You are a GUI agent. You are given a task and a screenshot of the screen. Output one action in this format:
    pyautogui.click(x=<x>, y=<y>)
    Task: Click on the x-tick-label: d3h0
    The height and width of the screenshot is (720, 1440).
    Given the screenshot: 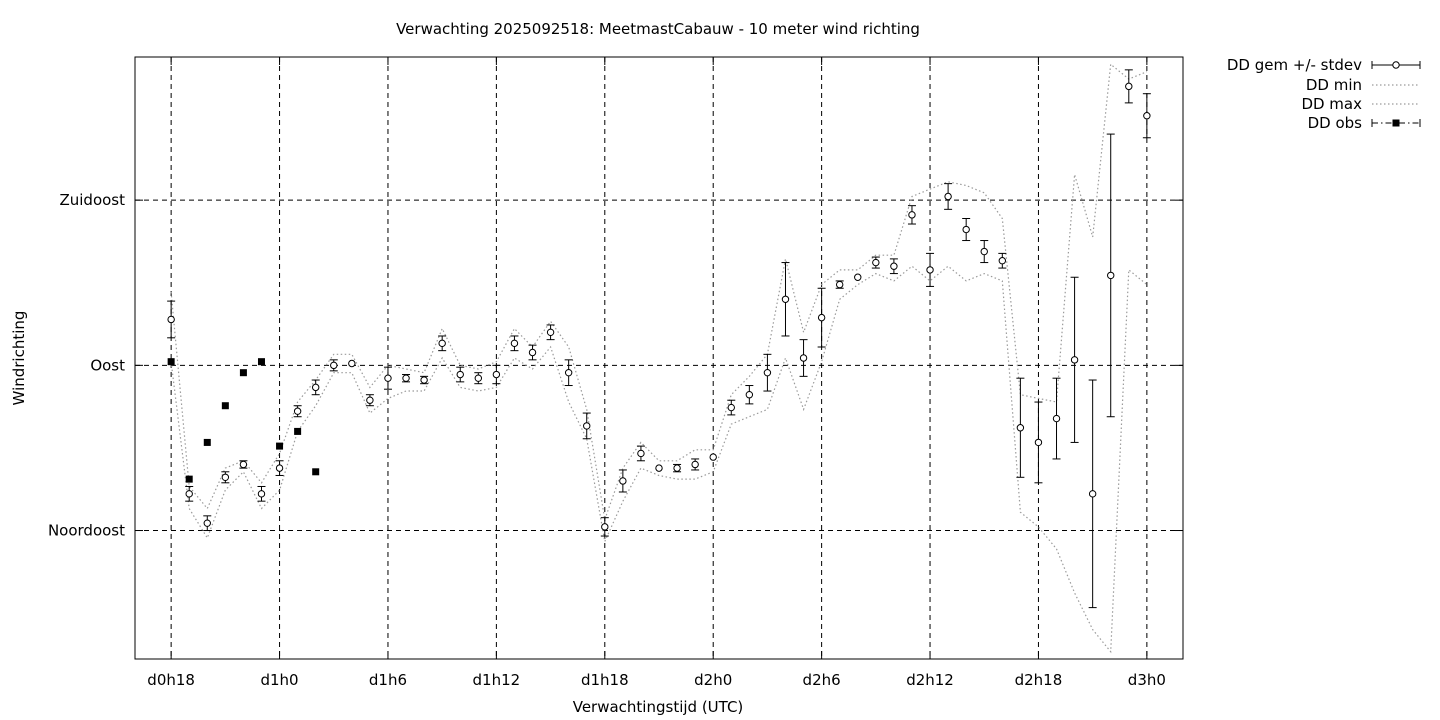 What is the action you would take?
    pyautogui.click(x=1147, y=680)
    